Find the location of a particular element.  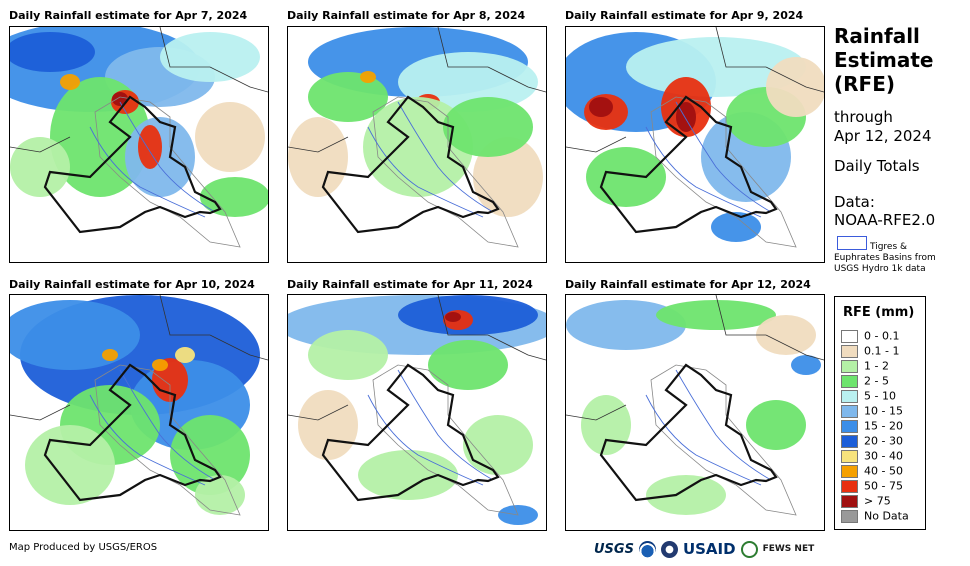

legend-item: 0 - 0.1 is located at coordinates (870, 336).